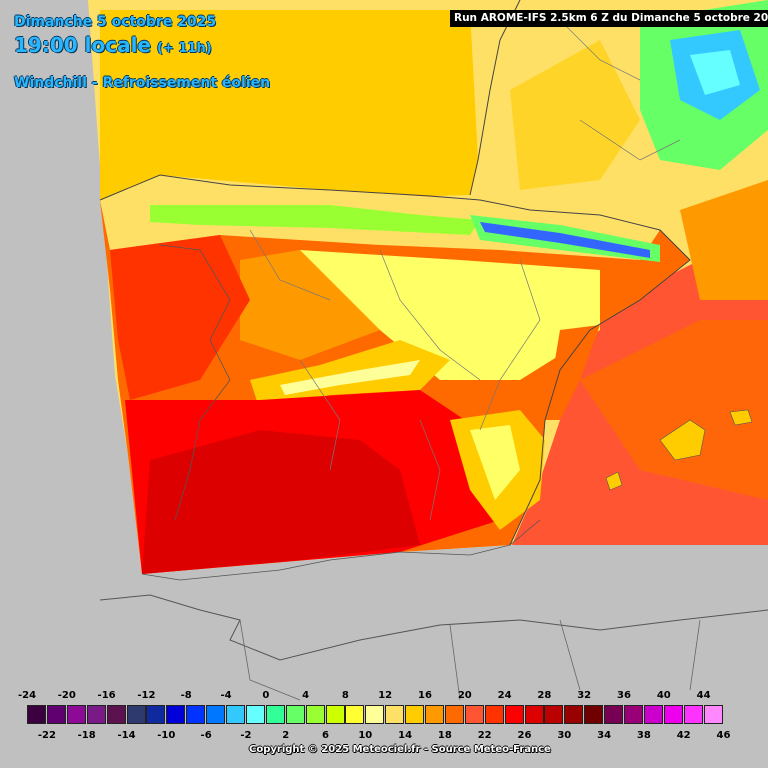  What do you see at coordinates (564, 735) in the screenshot?
I see `legend-bottom-label: 30` at bounding box center [564, 735].